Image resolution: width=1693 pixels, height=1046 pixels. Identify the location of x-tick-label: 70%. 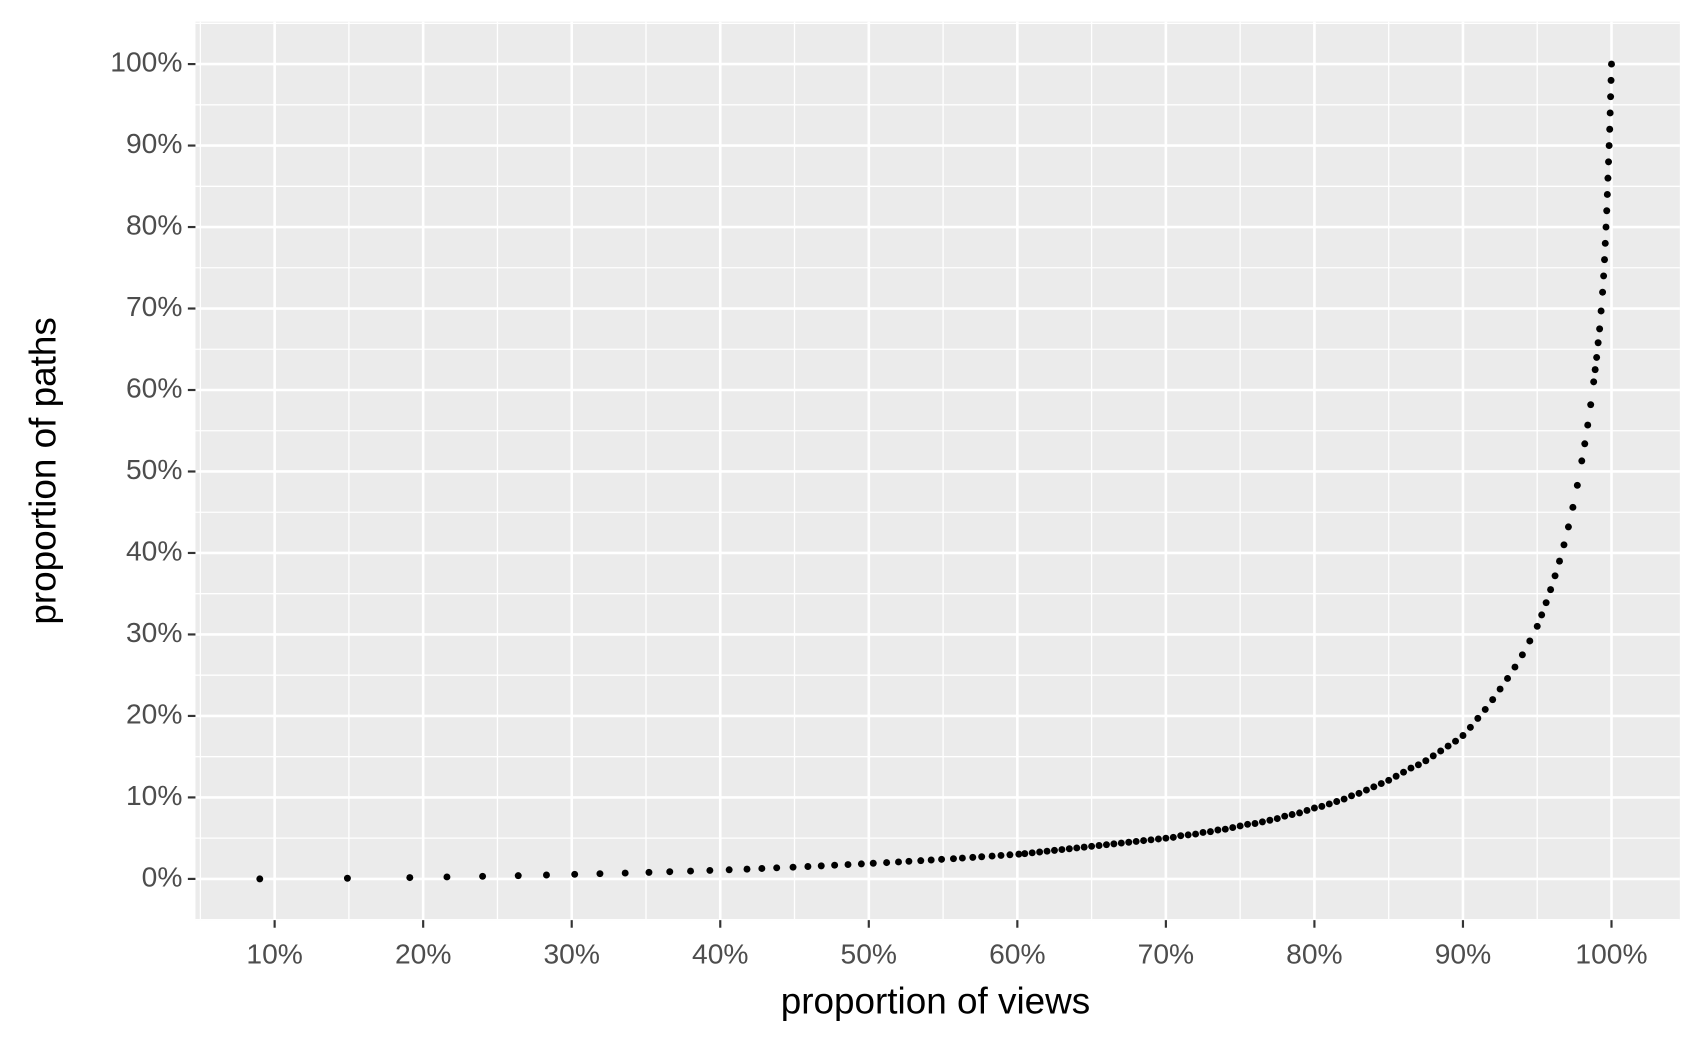
(1166, 953).